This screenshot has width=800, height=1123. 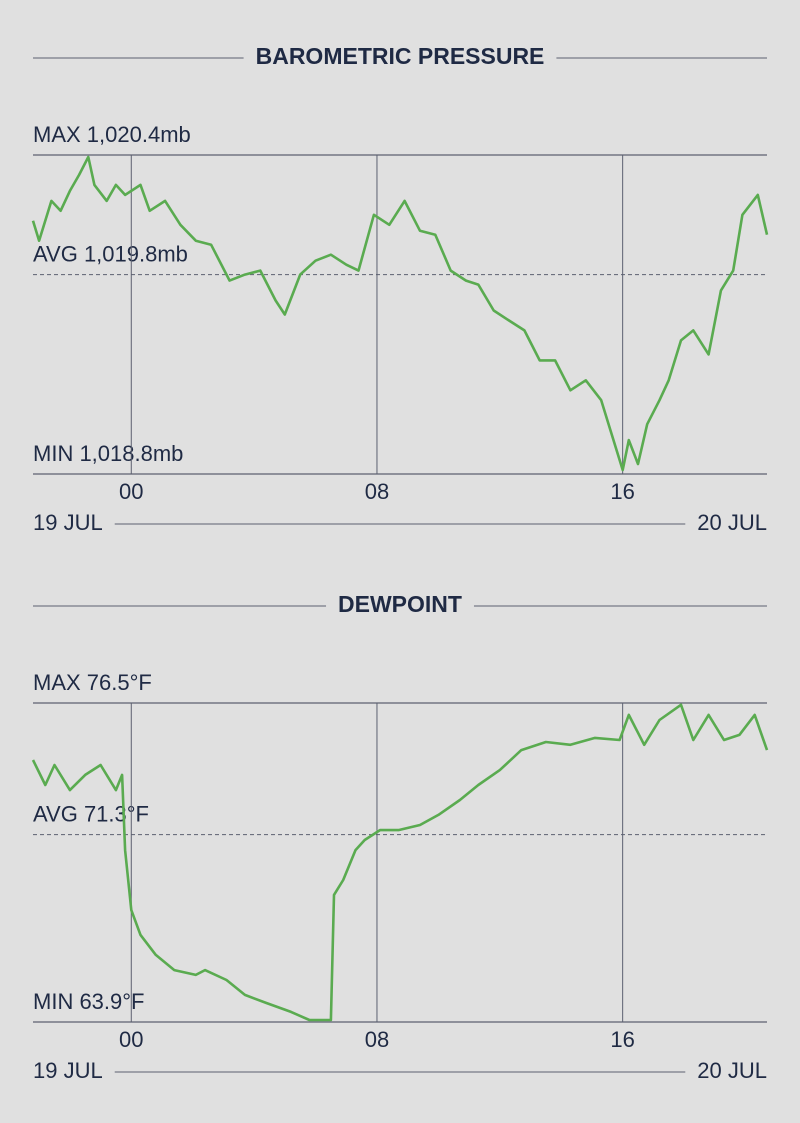 What do you see at coordinates (400, 604) in the screenshot?
I see `chart-title: DEWPOINT` at bounding box center [400, 604].